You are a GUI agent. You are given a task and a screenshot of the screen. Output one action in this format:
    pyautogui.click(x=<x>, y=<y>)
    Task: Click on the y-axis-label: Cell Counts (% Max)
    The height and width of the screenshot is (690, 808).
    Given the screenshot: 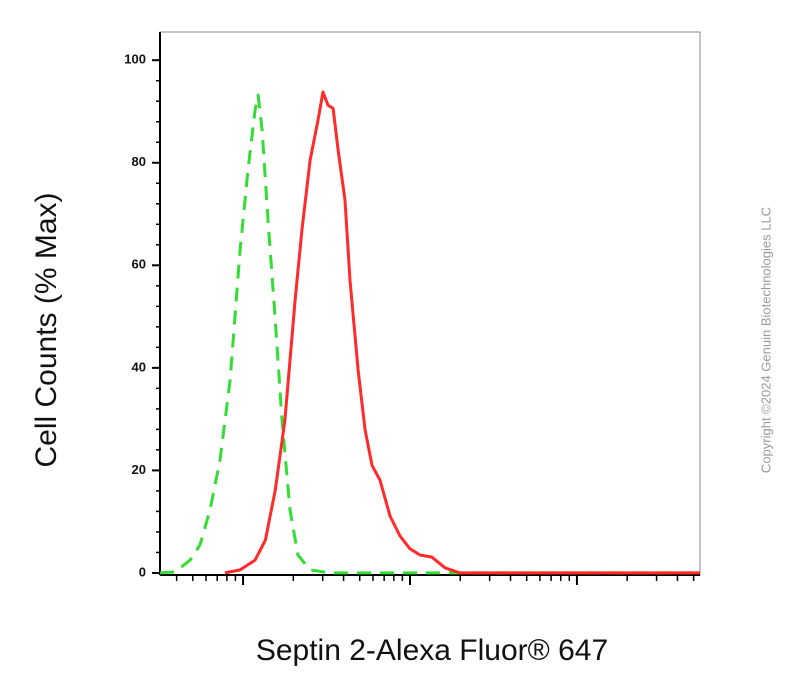 What is the action you would take?
    pyautogui.click(x=46, y=329)
    